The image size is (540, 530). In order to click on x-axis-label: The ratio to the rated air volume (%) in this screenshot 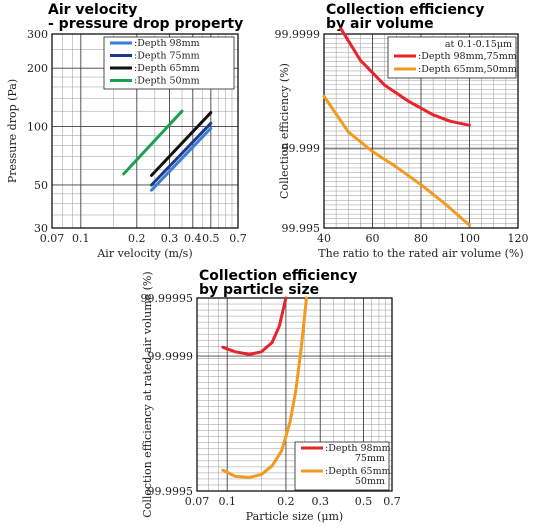, I will do `click(420, 253)`.